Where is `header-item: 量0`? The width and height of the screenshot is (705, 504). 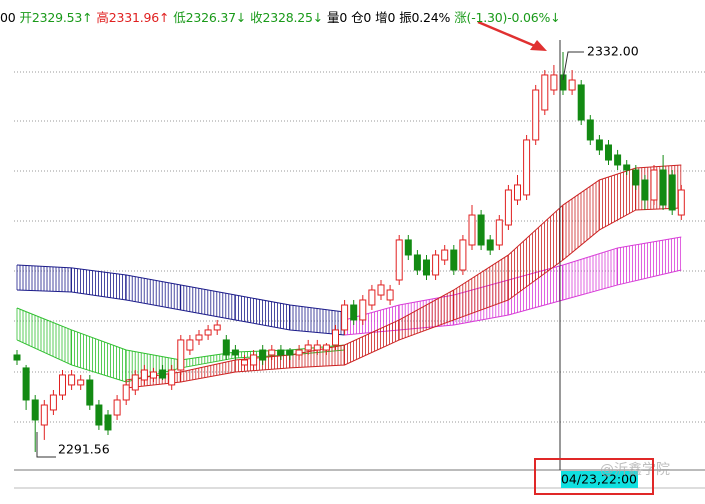
header-item: 量0 is located at coordinates (337, 17).